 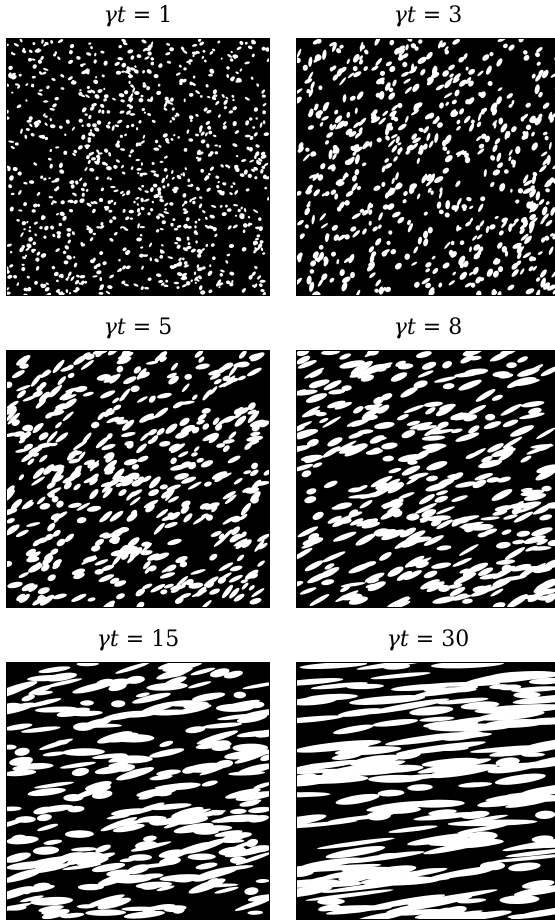 What do you see at coordinates (115, 15) in the screenshot?
I see `title-symbol: γt` at bounding box center [115, 15].